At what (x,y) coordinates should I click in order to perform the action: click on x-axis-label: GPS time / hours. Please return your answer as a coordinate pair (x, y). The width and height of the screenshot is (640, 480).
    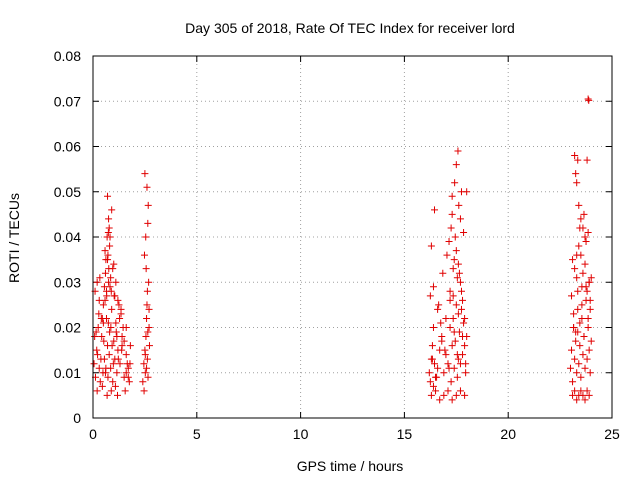
    Looking at the image, I should click on (350, 466).